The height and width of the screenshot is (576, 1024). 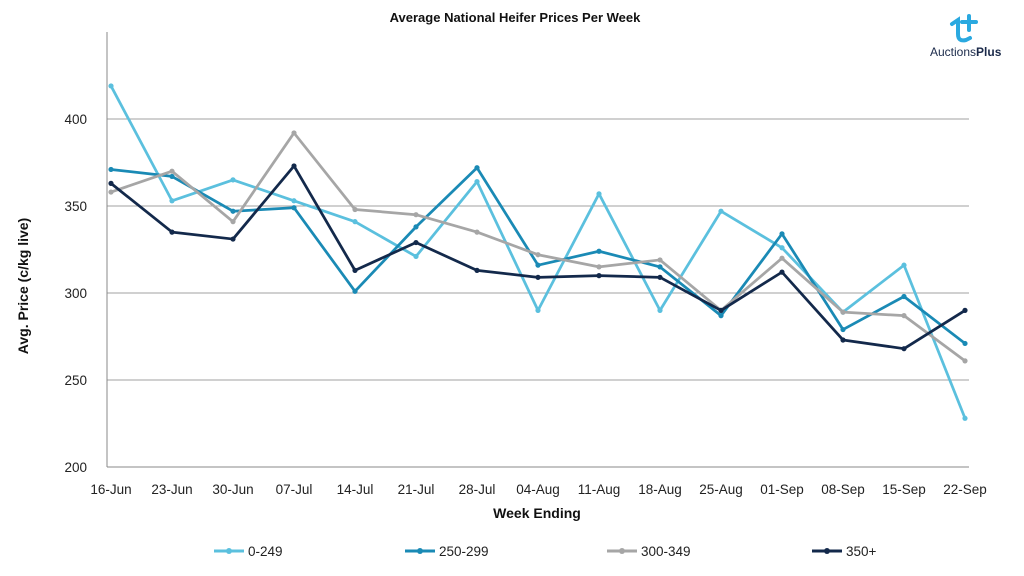 What do you see at coordinates (75, 293) in the screenshot?
I see `y-tick-label: 300` at bounding box center [75, 293].